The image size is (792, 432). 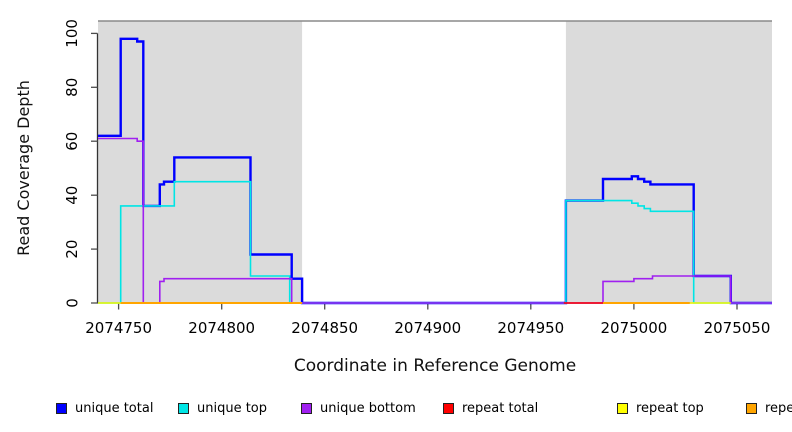 I want to click on svg-text: 2074950, so click(x=530, y=328).